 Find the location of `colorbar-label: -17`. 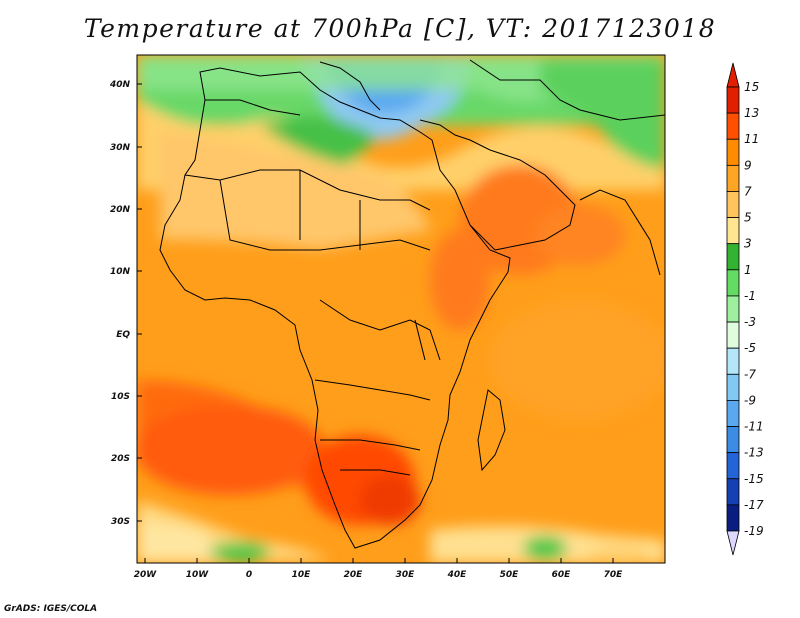

colorbar-label: -17 is located at coordinates (754, 505).